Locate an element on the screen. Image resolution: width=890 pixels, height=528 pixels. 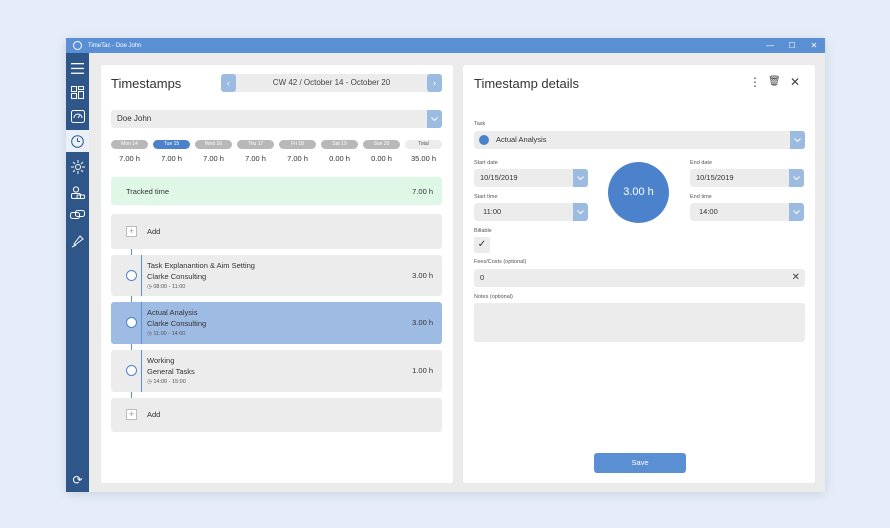
day-pill-sat: Sat 19 is located at coordinates (339, 144).